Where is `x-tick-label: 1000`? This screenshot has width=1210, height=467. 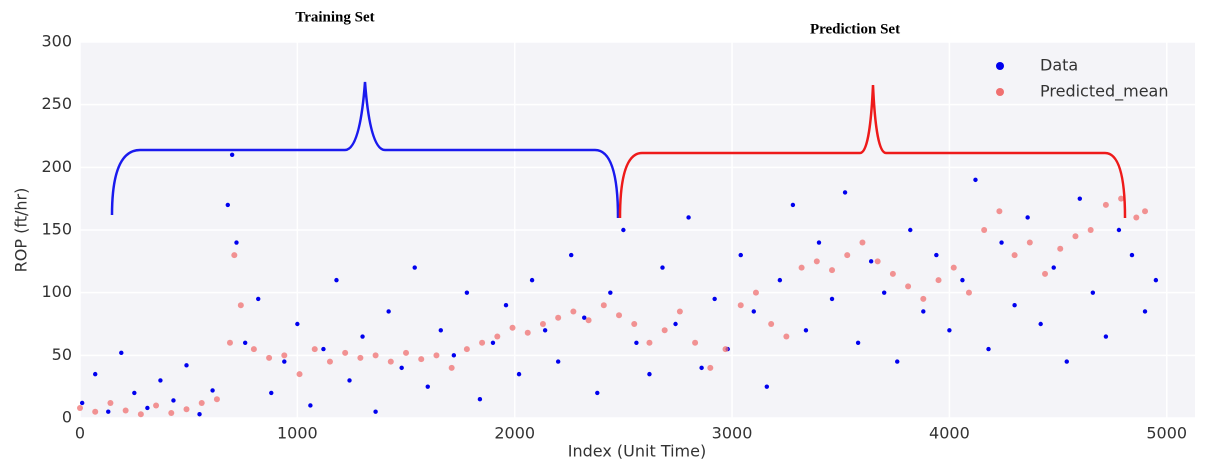
x-tick-label: 1000 is located at coordinates (297, 433).